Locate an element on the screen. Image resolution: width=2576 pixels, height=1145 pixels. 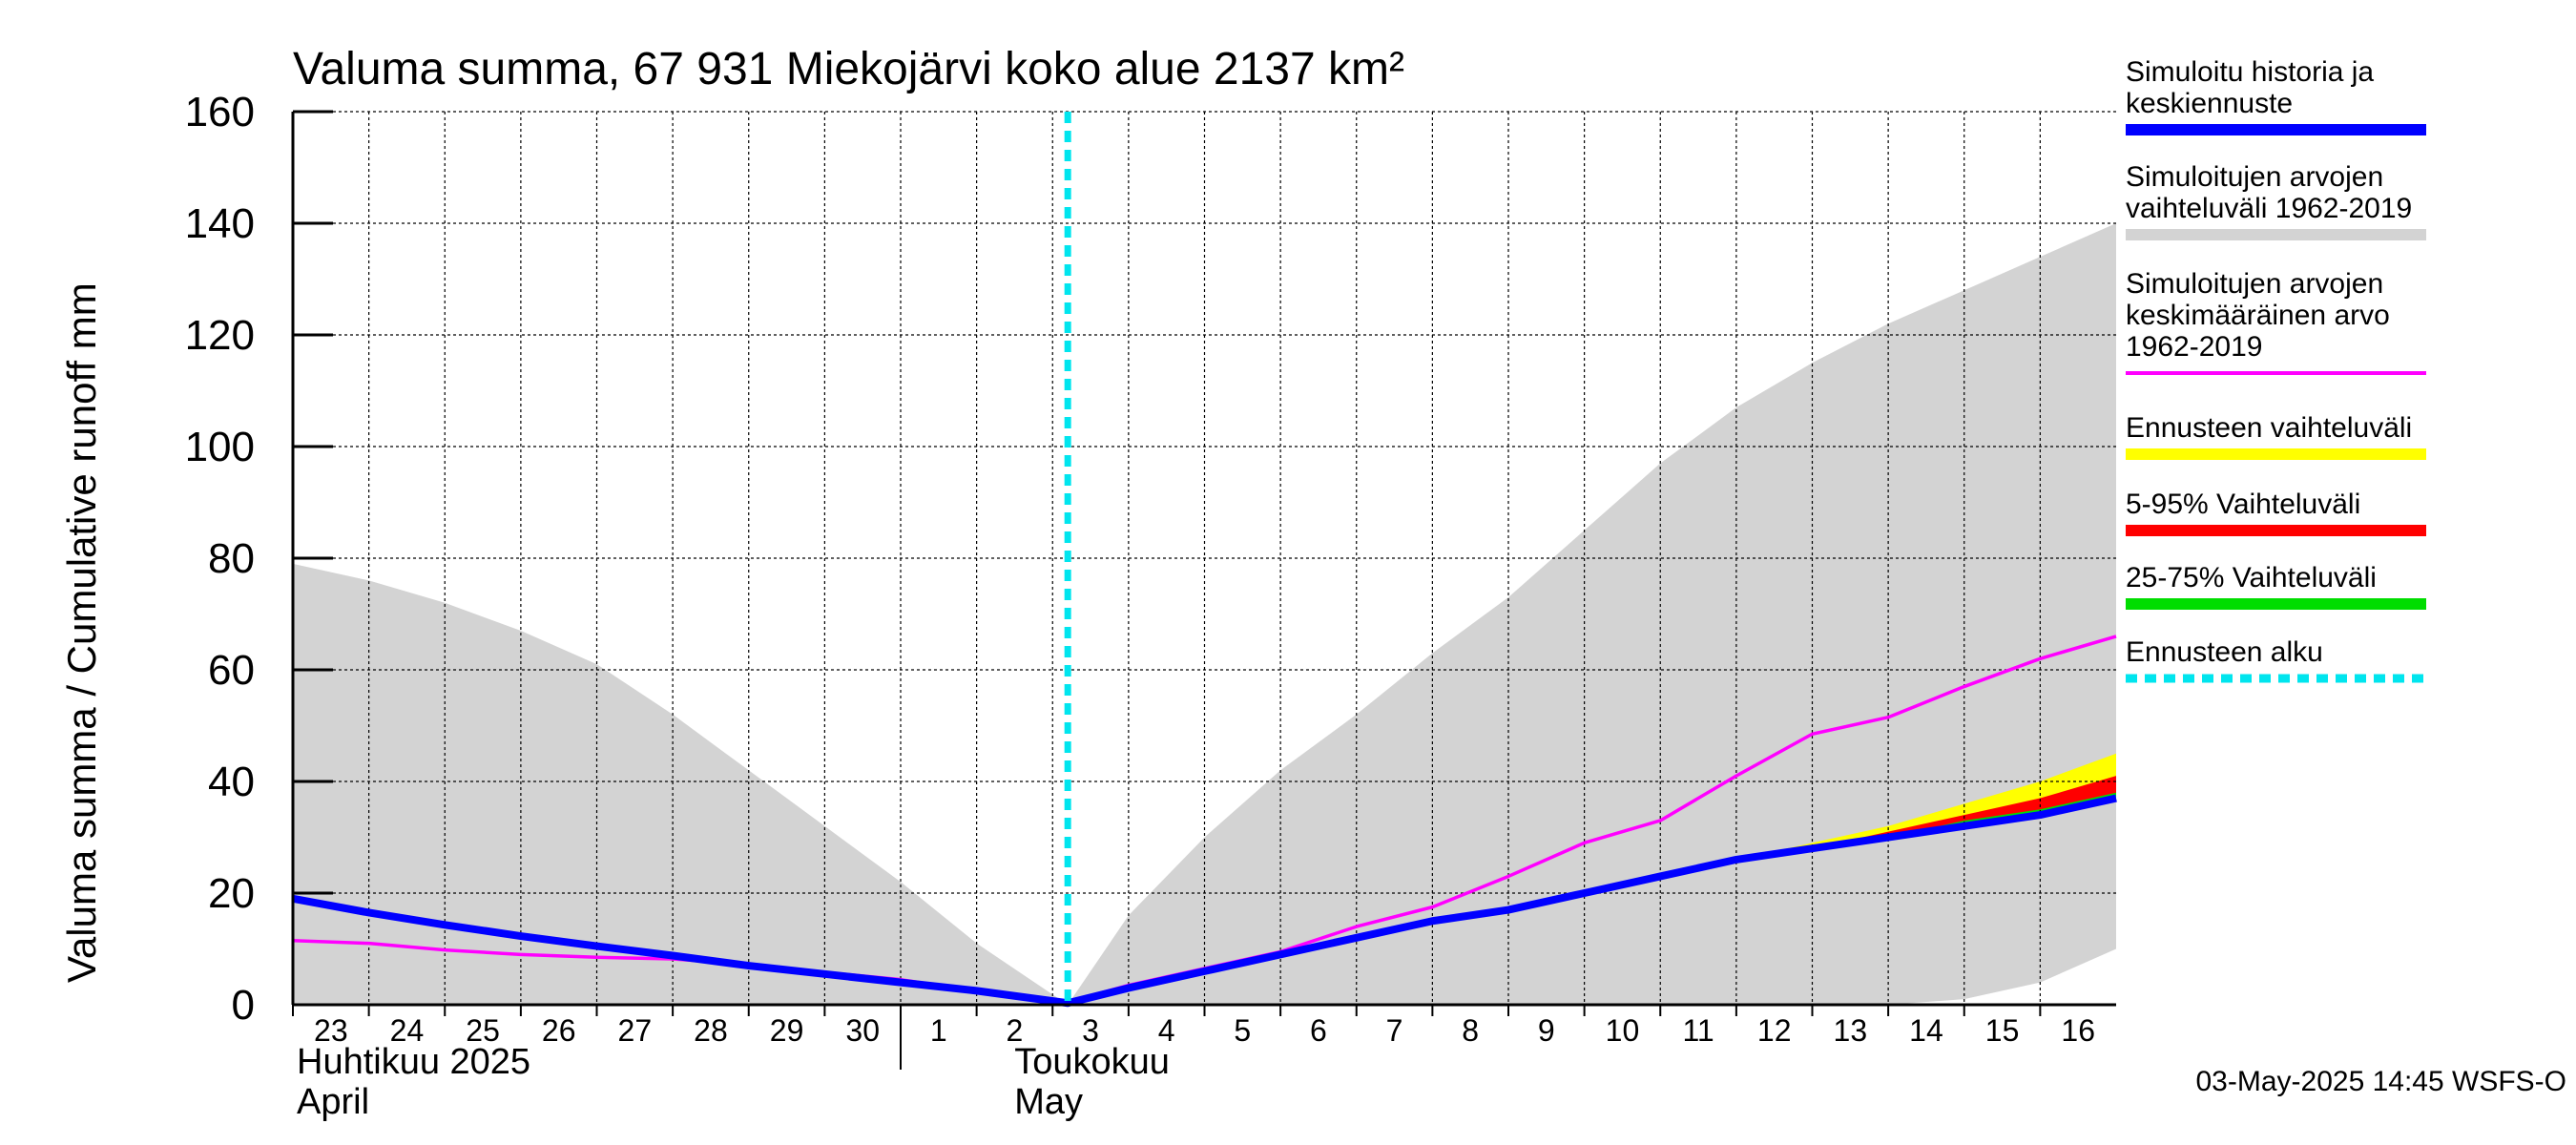
legend-label: keskimääräinen arvo is located at coordinates (2258, 315).